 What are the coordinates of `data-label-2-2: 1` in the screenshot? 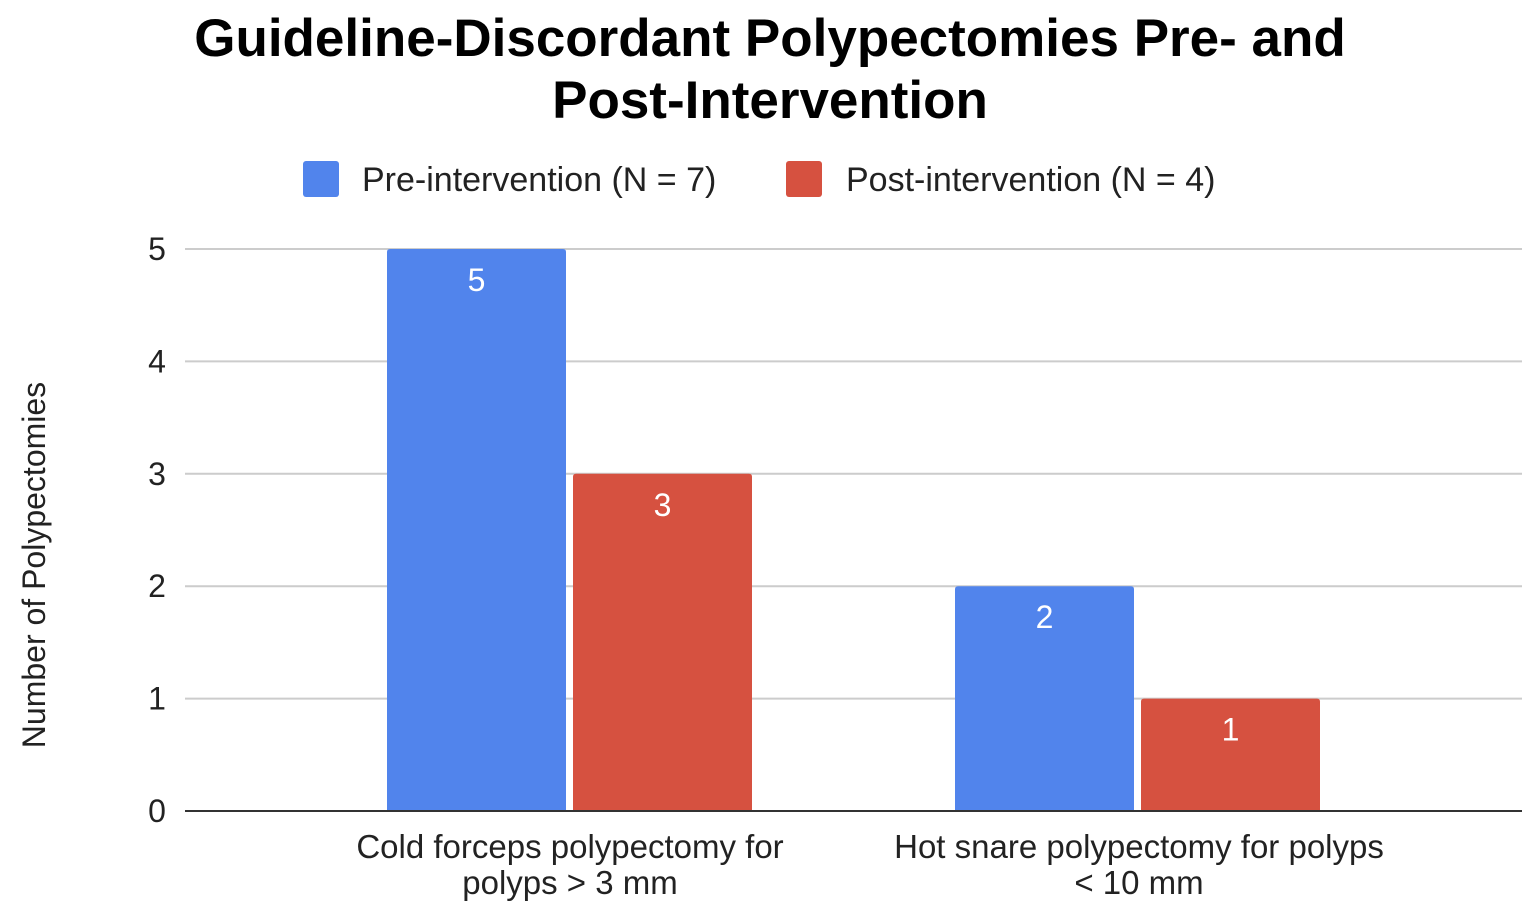 It's located at (1231, 730).